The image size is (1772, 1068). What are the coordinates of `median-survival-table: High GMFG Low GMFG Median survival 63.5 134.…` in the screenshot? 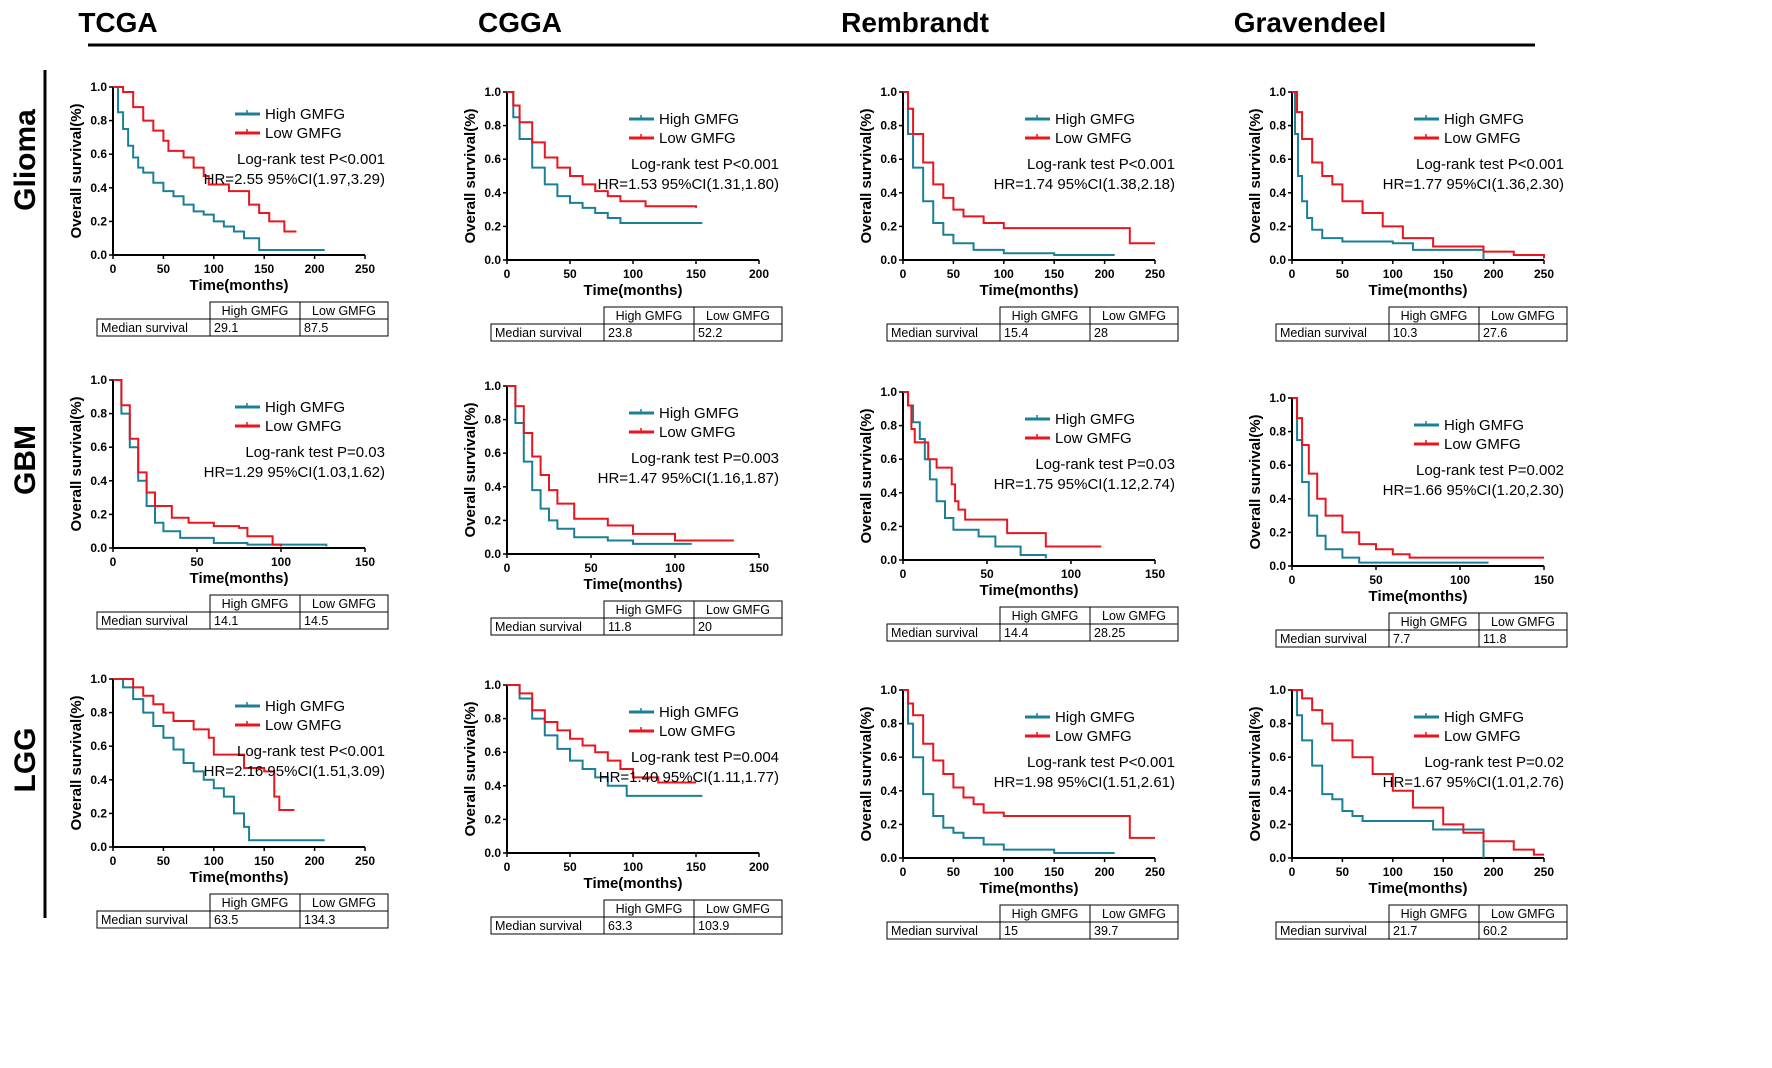 It's located at (242, 911).